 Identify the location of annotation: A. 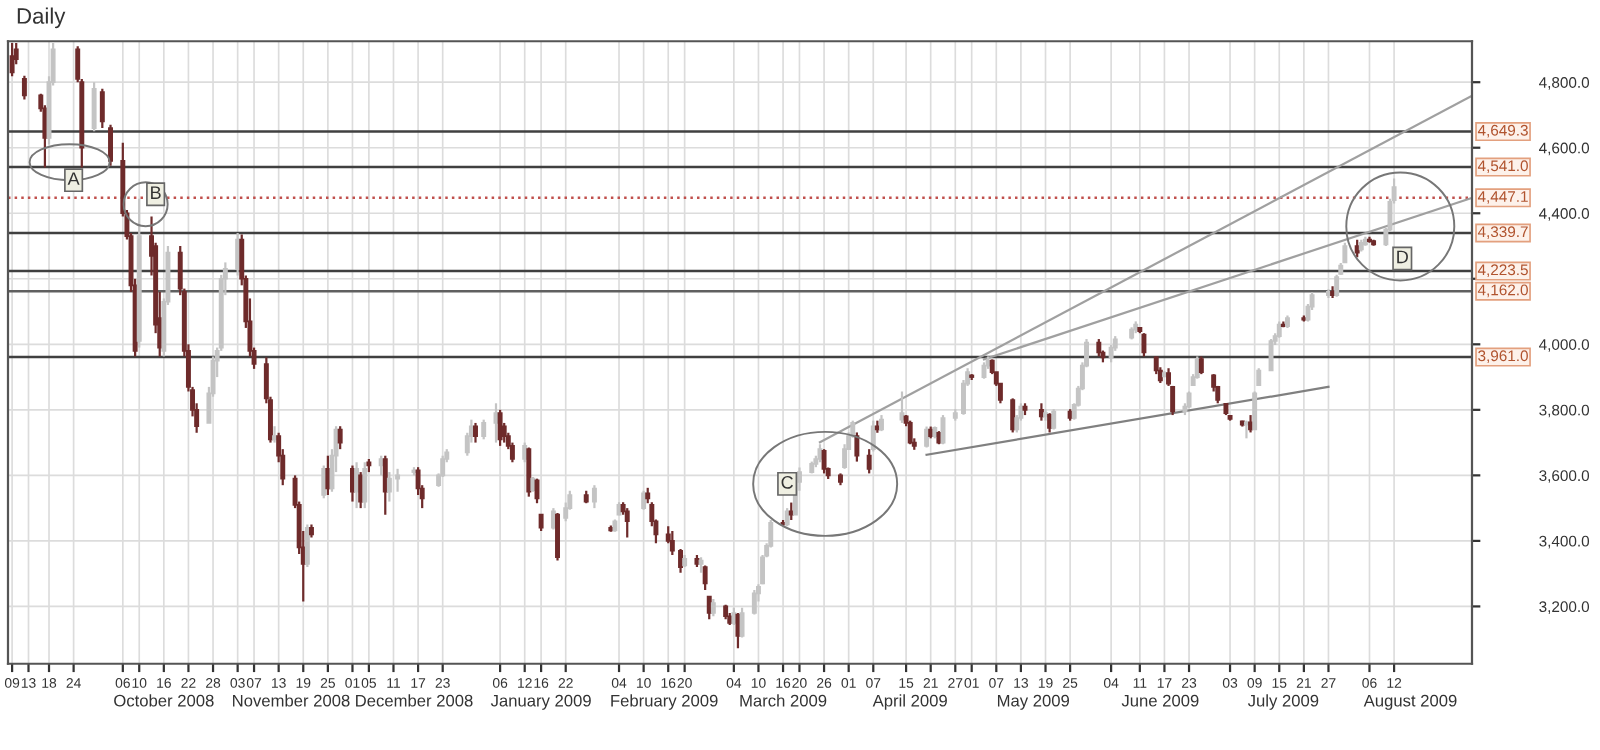
(73, 178).